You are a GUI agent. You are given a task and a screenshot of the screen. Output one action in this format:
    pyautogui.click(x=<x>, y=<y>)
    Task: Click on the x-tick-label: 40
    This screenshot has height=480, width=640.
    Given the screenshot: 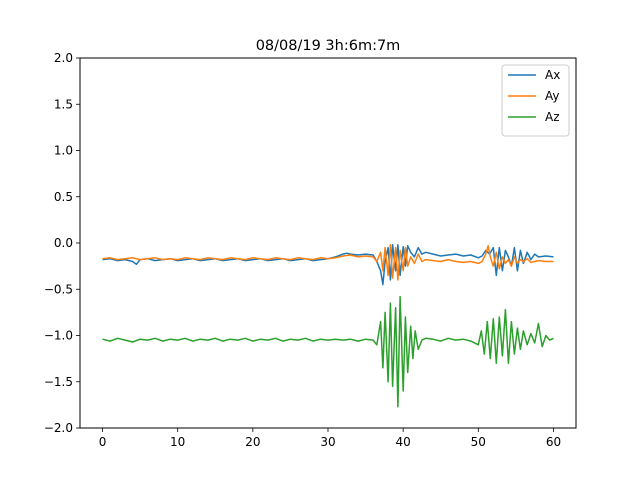 What is the action you would take?
    pyautogui.click(x=403, y=442)
    